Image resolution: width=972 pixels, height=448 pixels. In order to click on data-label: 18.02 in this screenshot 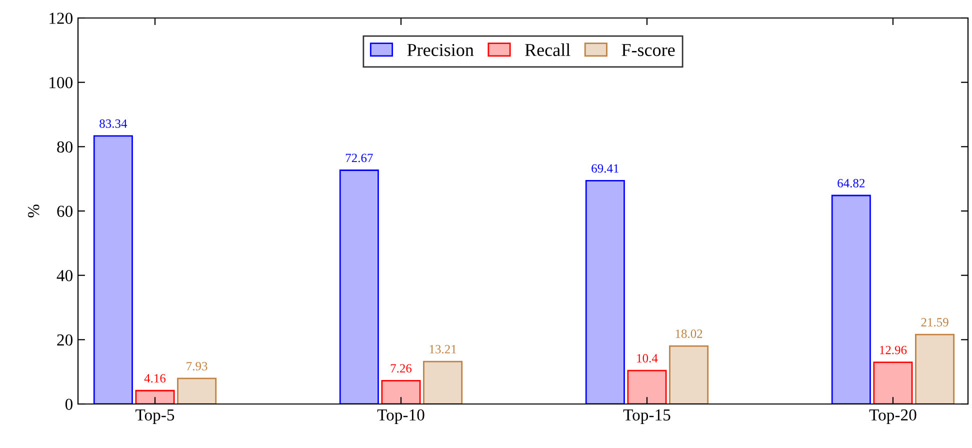, I will do `click(689, 334)`.